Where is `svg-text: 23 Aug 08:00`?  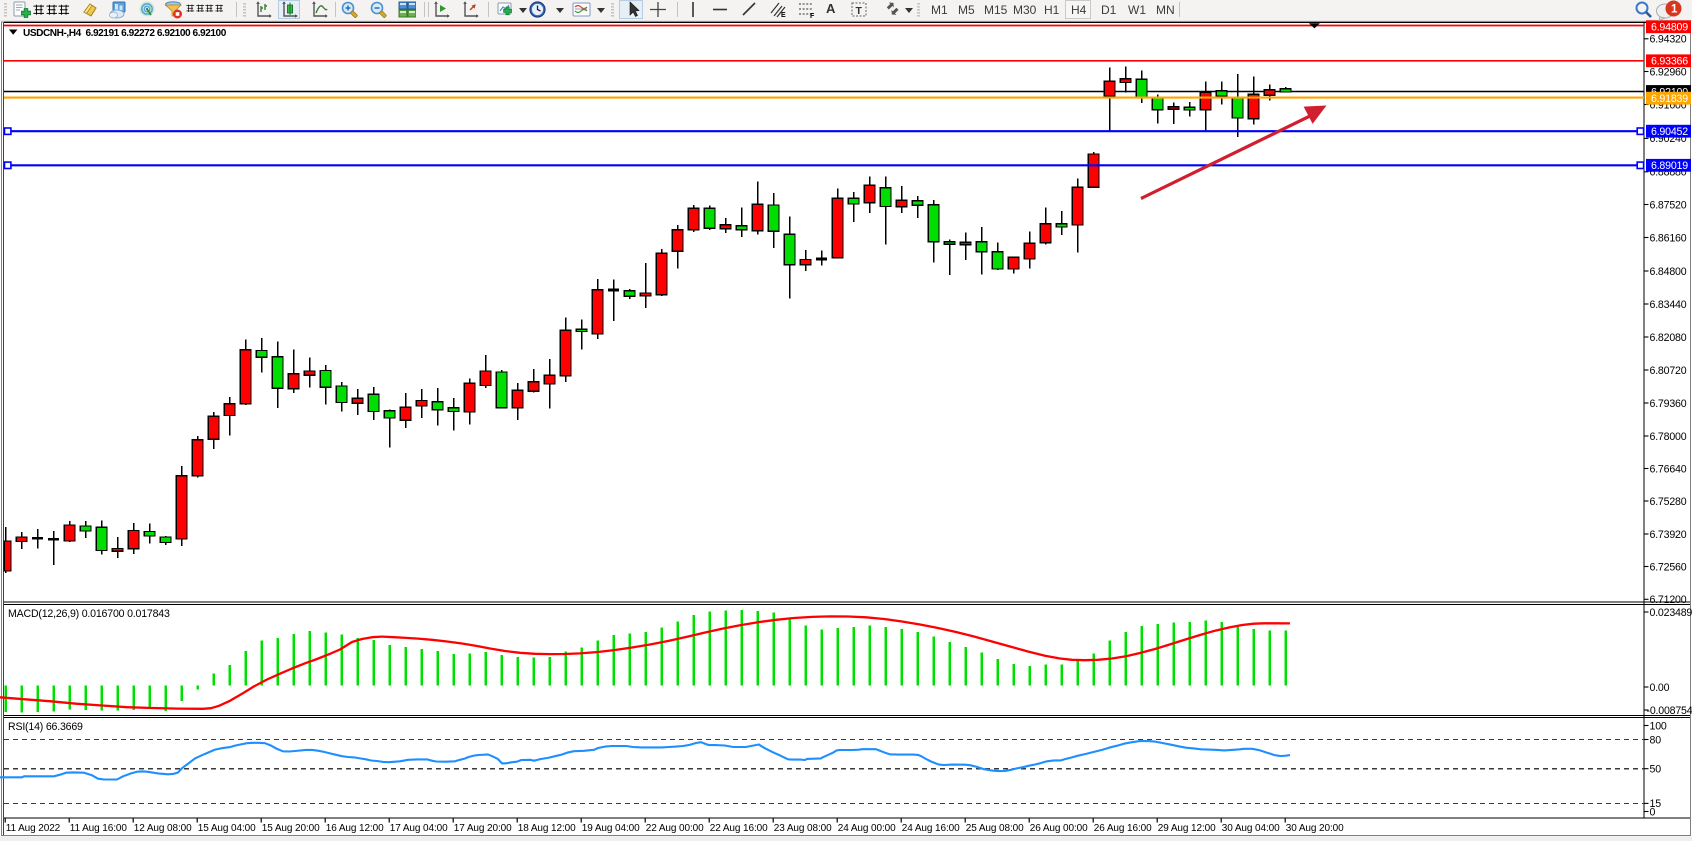 svg-text: 23 Aug 08:00 is located at coordinates (803, 828).